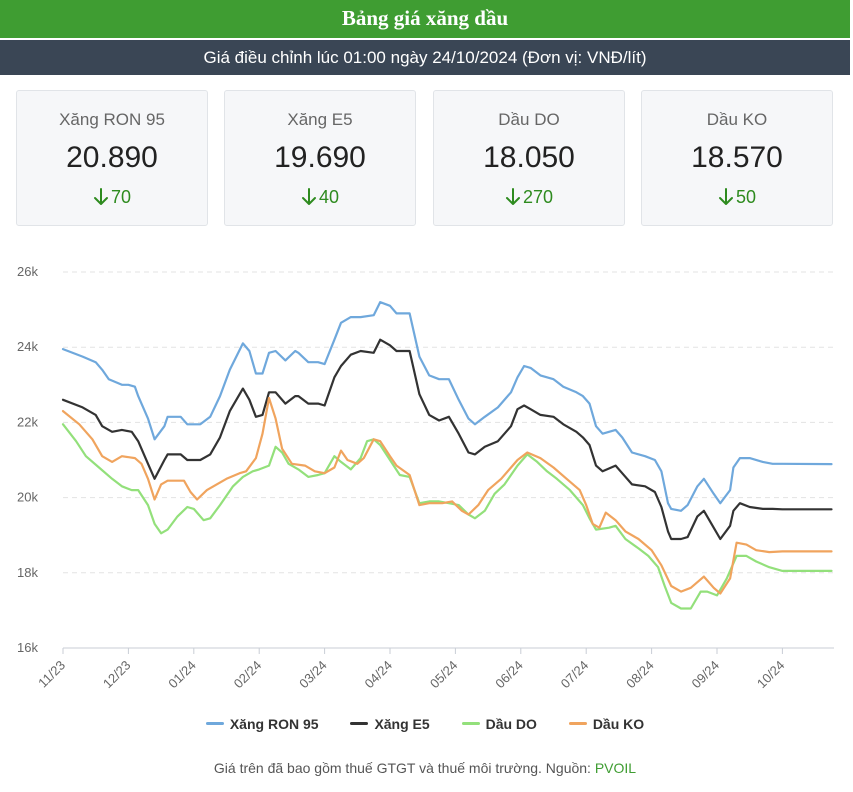 This screenshot has height=792, width=853. I want to click on price-card-e5: Xăng E5 19.690 40, so click(320, 158).